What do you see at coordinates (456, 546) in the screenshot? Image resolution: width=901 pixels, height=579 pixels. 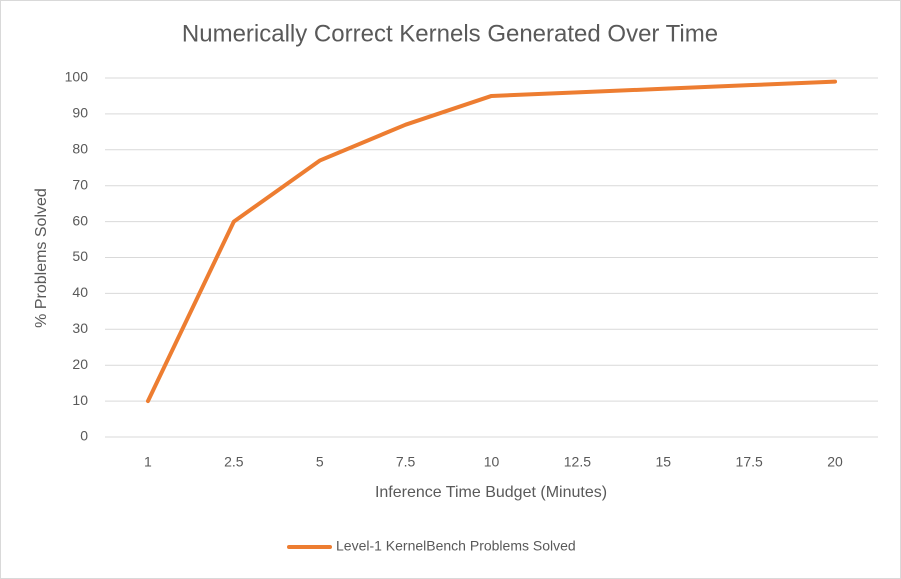 I see `legend-label: Level-1 KernelBench Problems Solved` at bounding box center [456, 546].